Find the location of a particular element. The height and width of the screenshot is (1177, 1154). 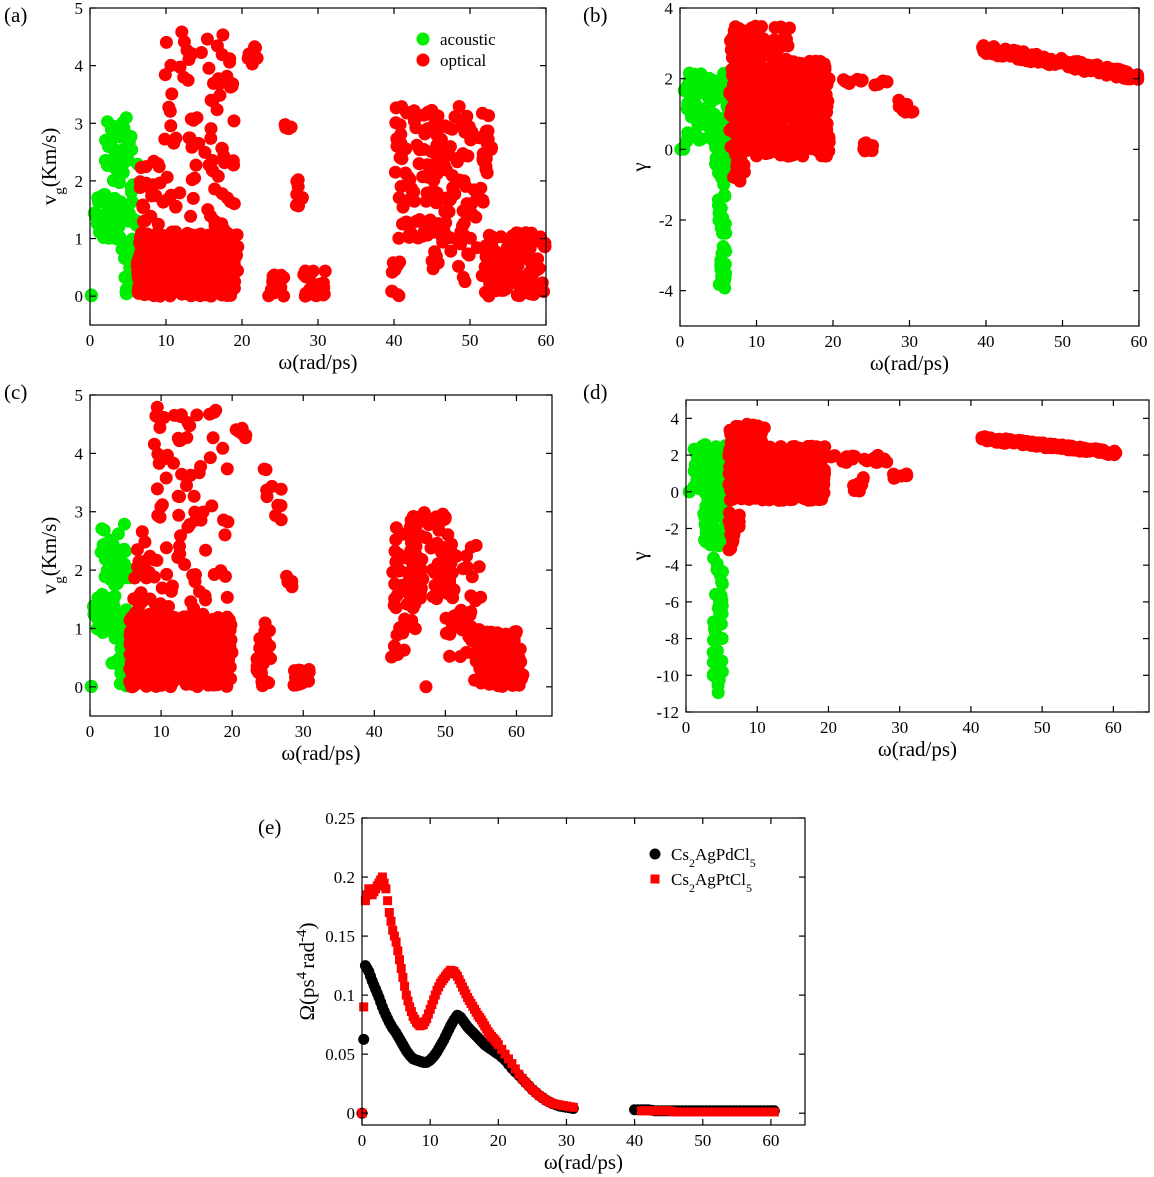

x-tick-label: 20 is located at coordinates (498, 1140).